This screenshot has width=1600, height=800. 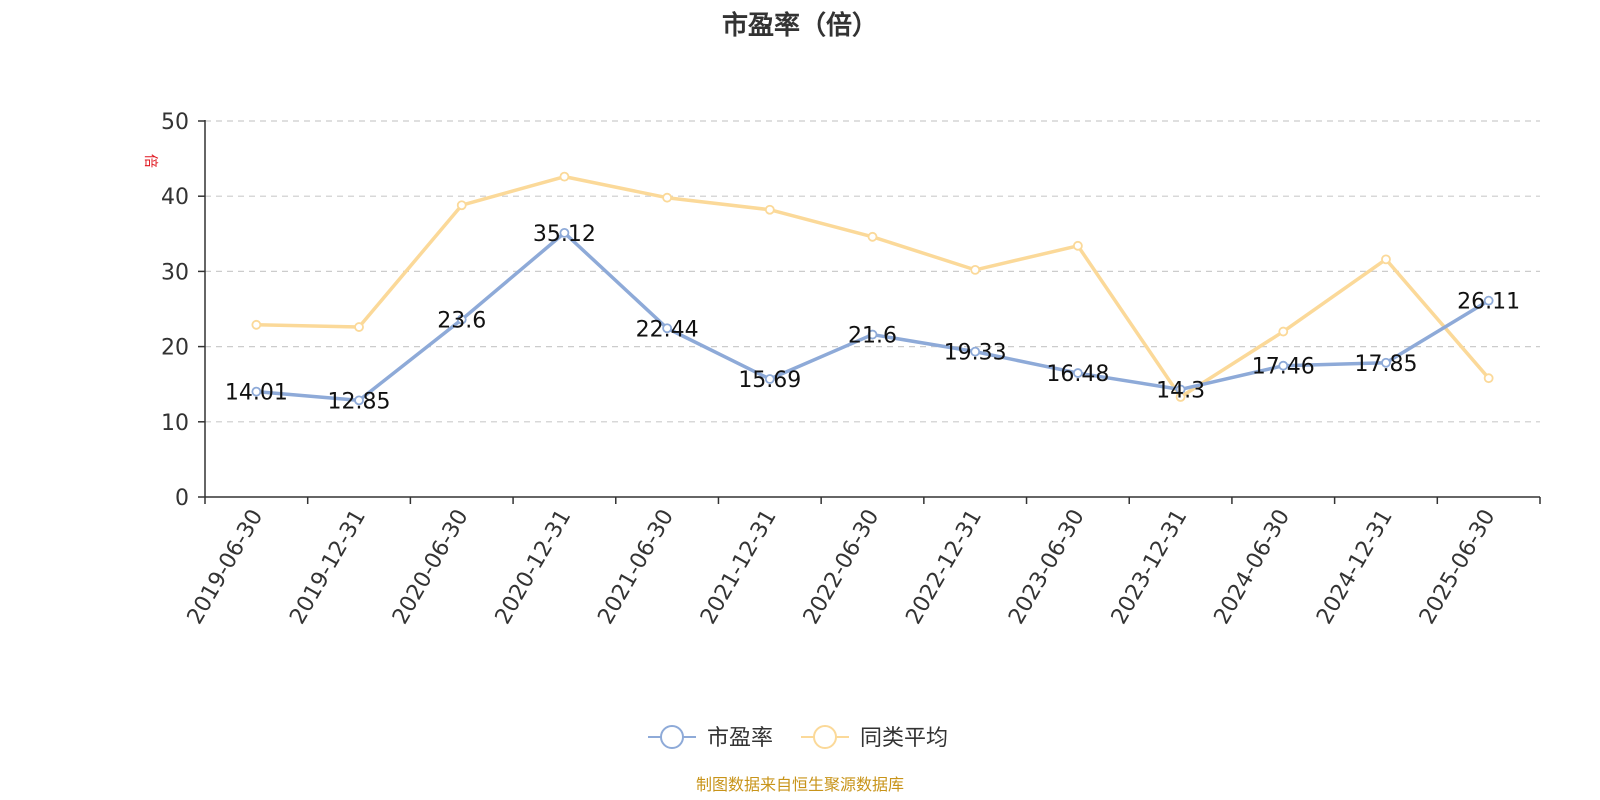 I want to click on y-tick-label: 0, so click(x=182, y=498).